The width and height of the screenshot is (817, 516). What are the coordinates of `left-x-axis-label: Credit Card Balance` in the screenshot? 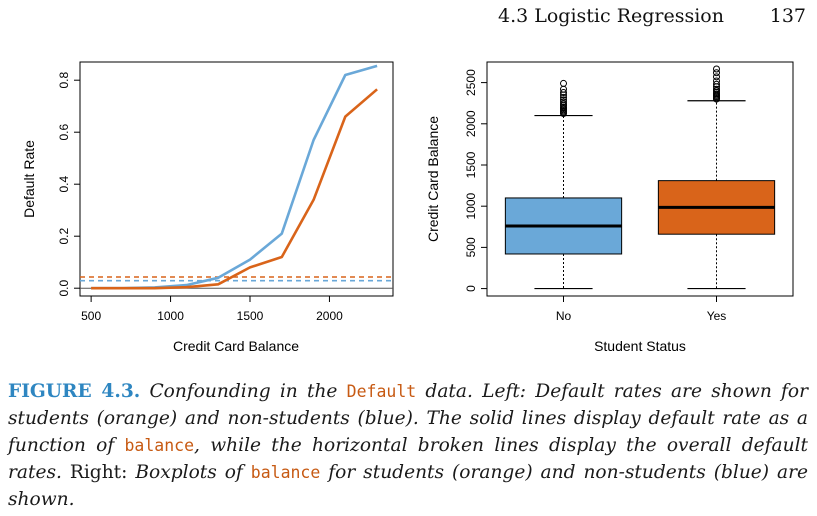 It's located at (236, 346).